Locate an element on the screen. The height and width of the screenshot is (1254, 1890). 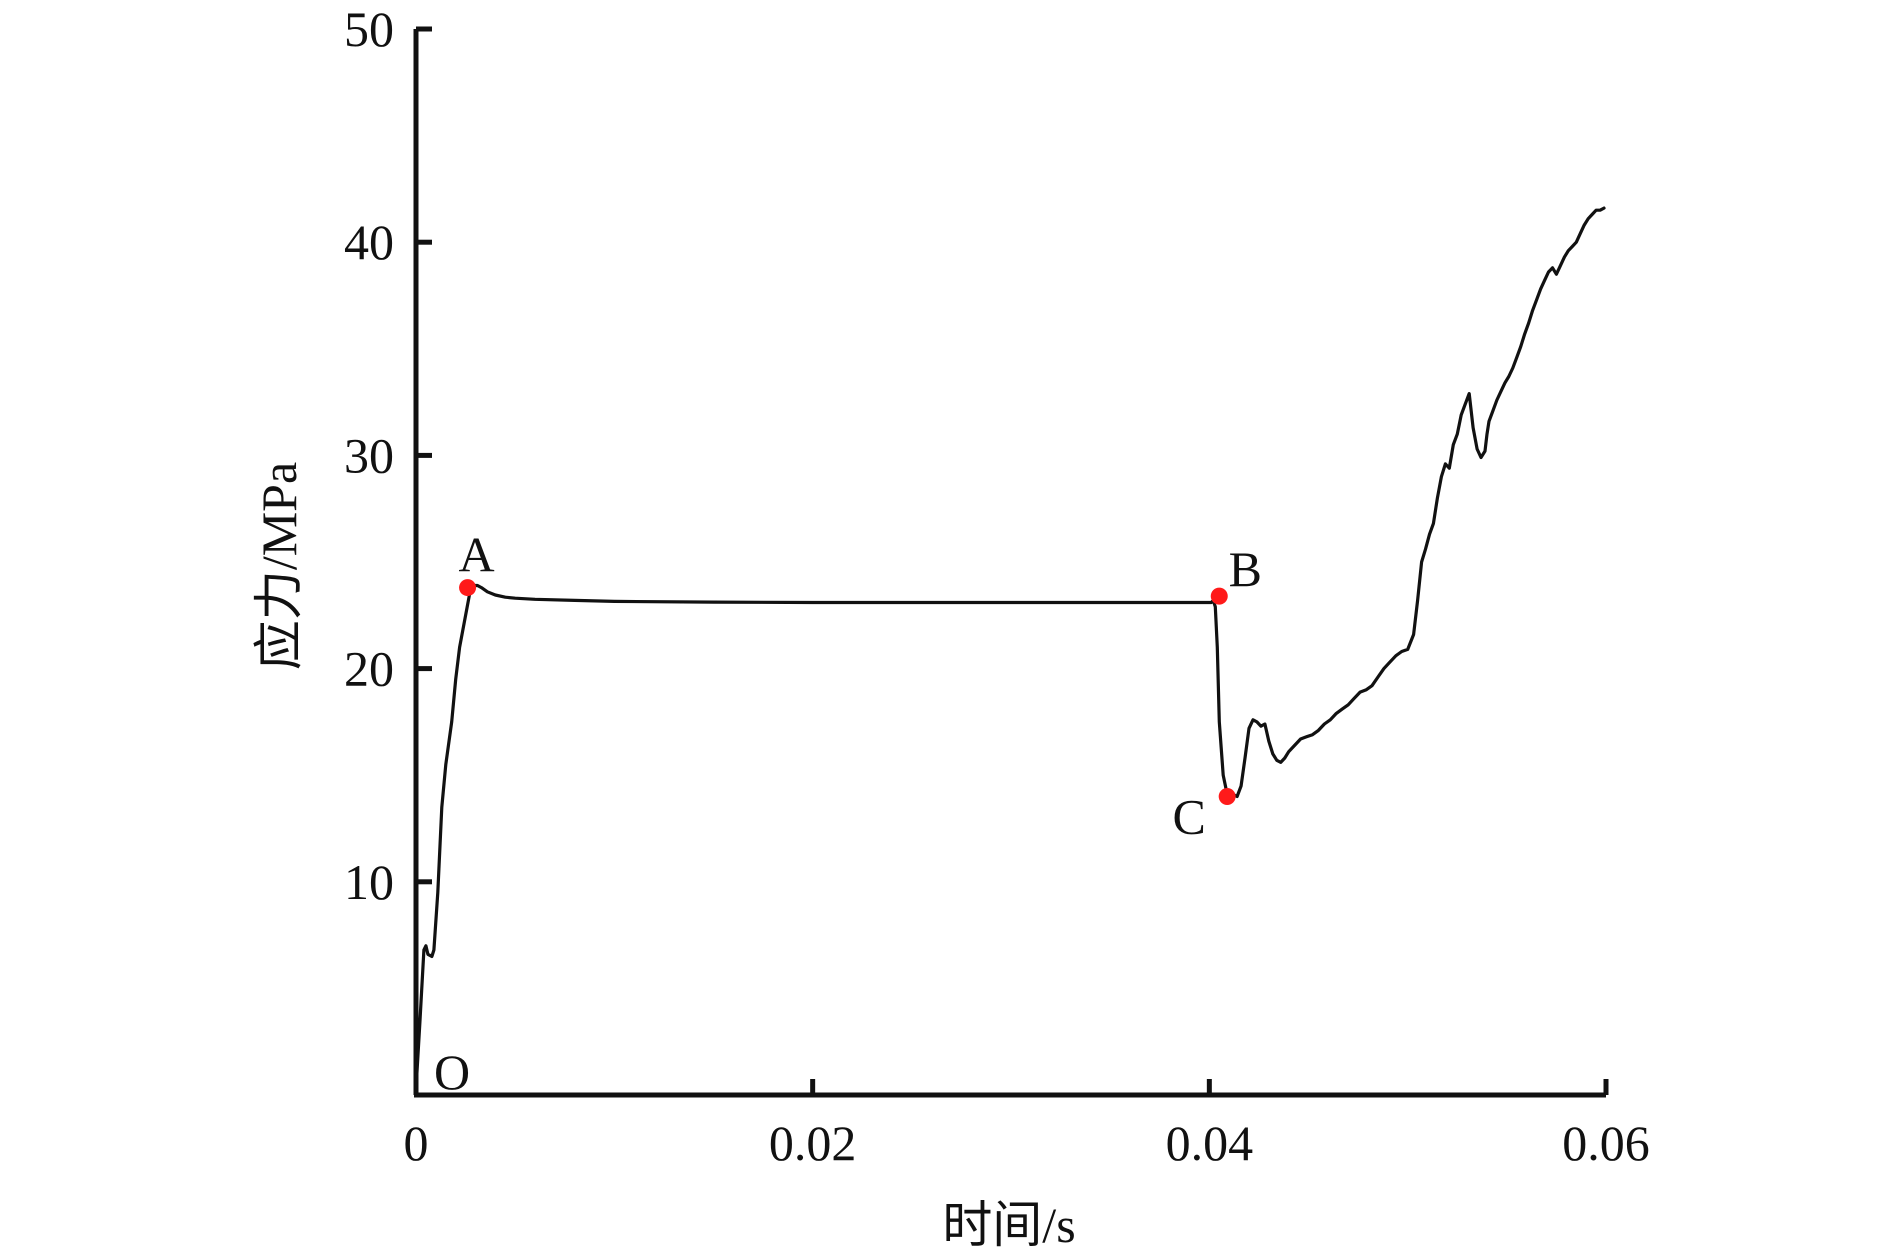
x-tick-label: 0.04 is located at coordinates (1210, 1143).